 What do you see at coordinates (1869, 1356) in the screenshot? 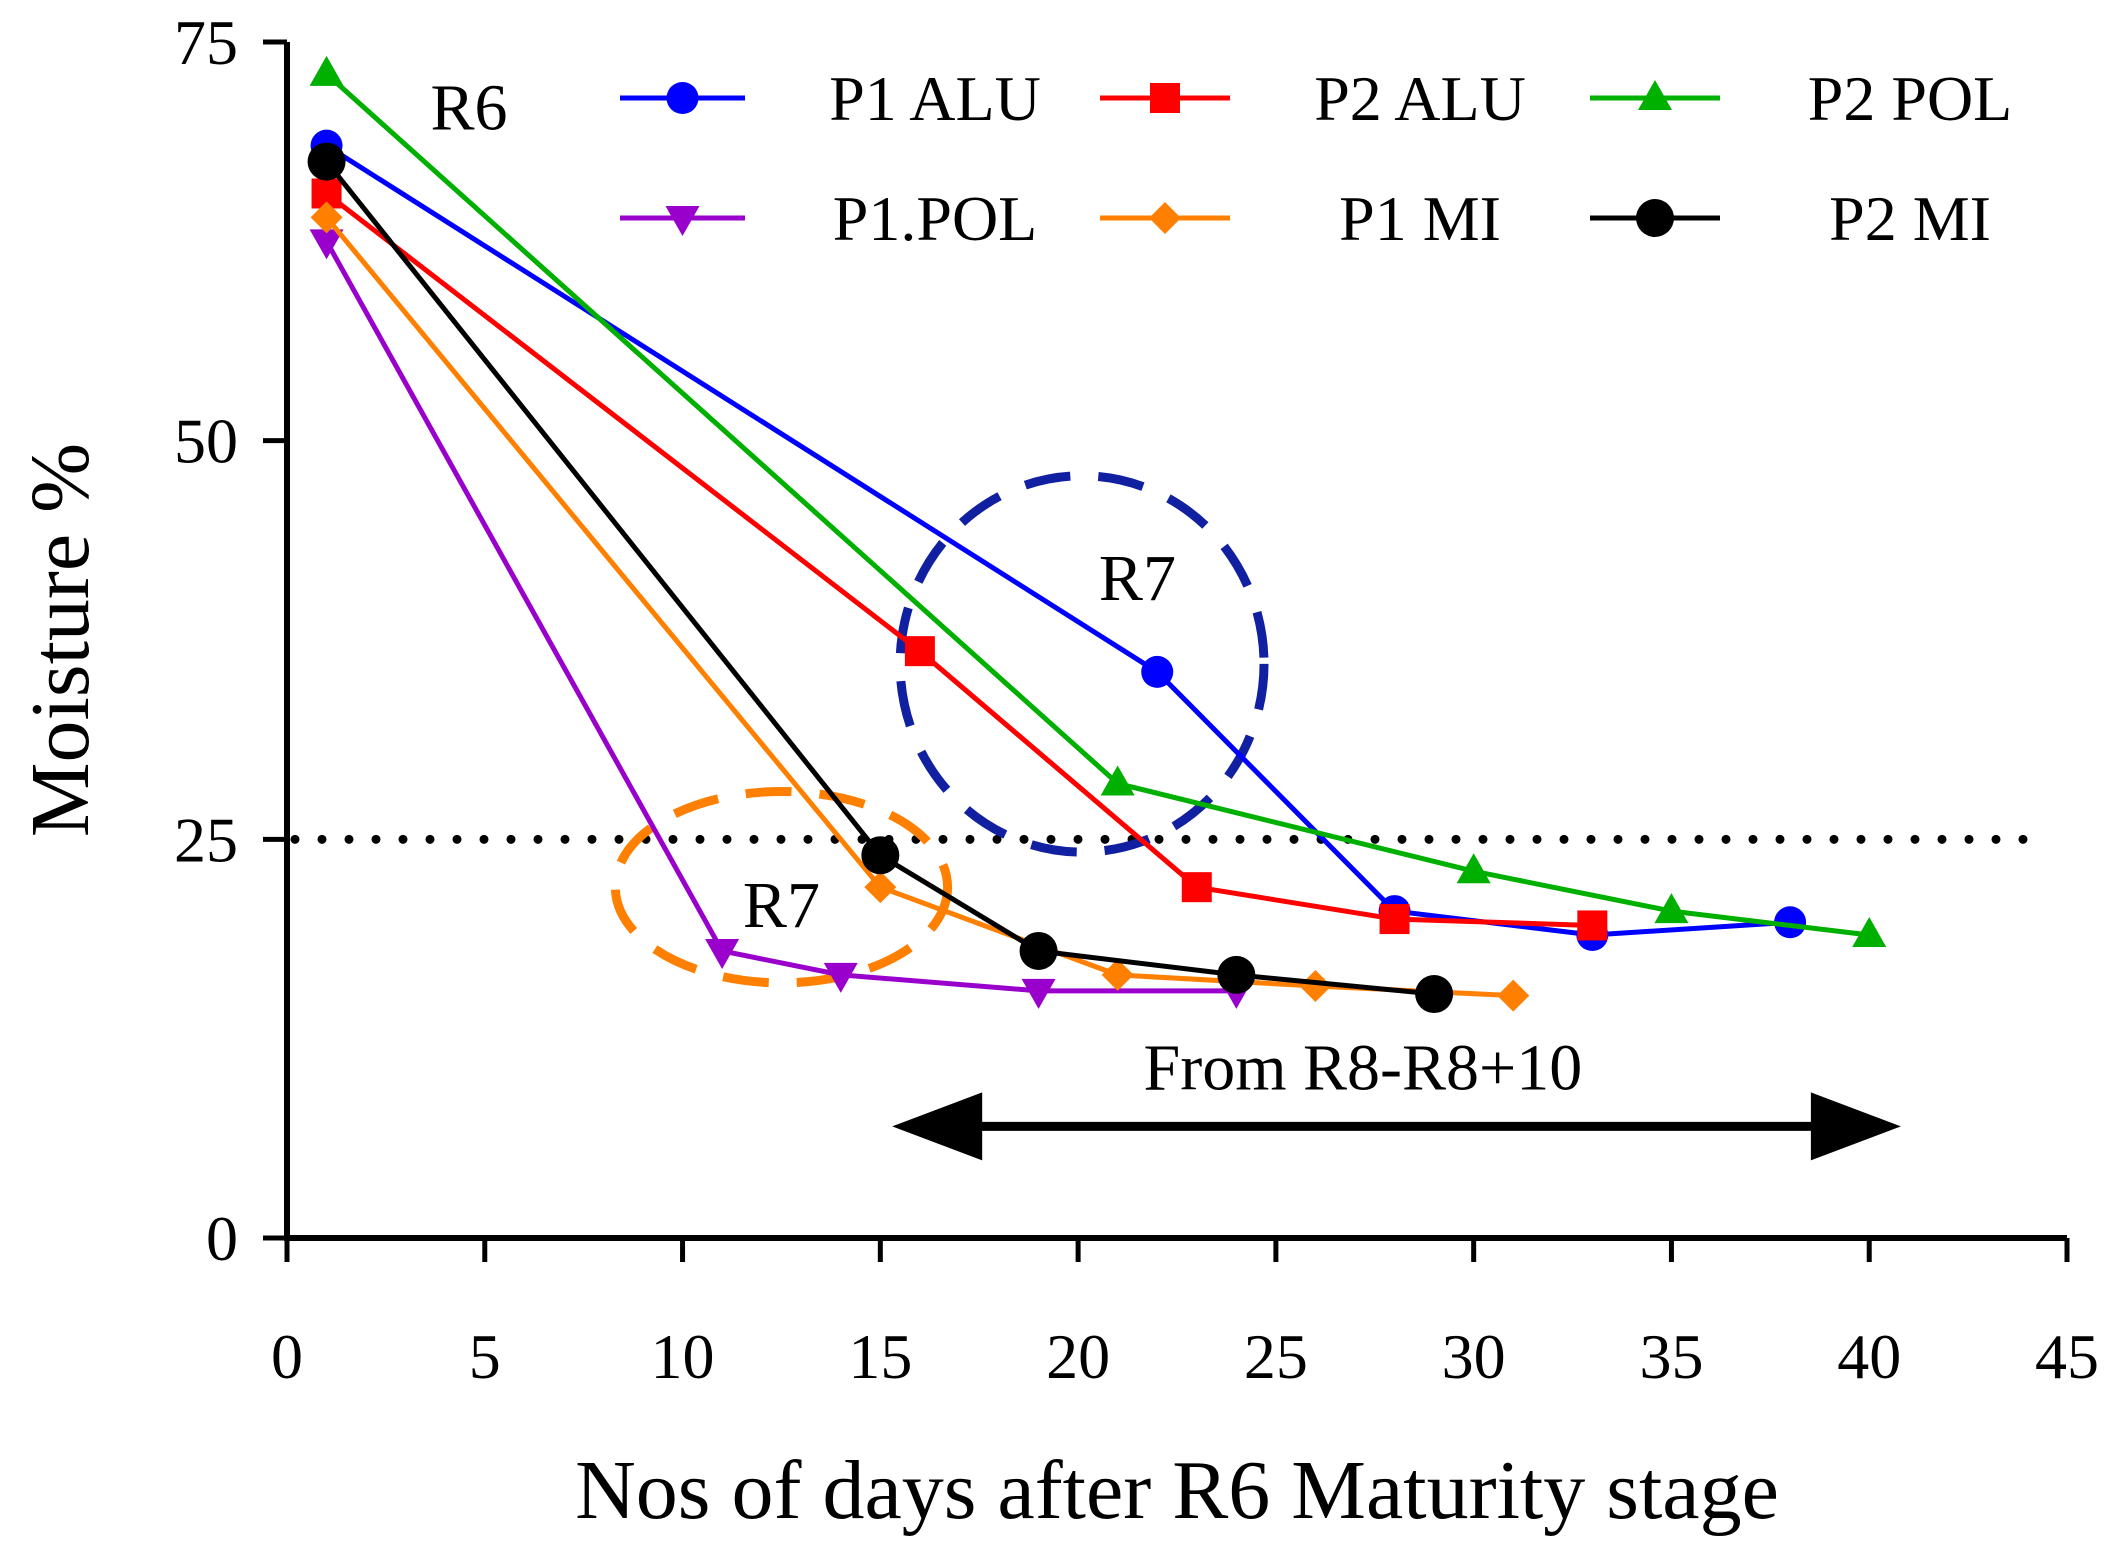
I see `x-tick-label: 40` at bounding box center [1869, 1356].